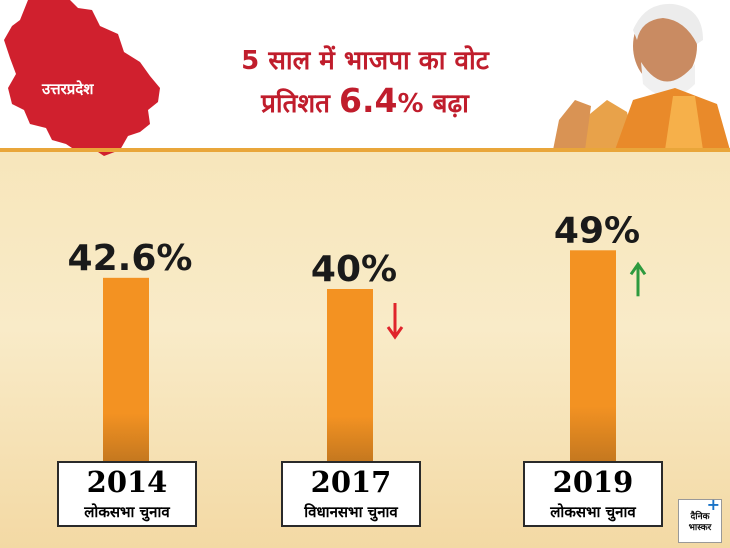  What do you see at coordinates (130, 258) in the screenshot?
I see `value-label-2014: 42.6%` at bounding box center [130, 258].